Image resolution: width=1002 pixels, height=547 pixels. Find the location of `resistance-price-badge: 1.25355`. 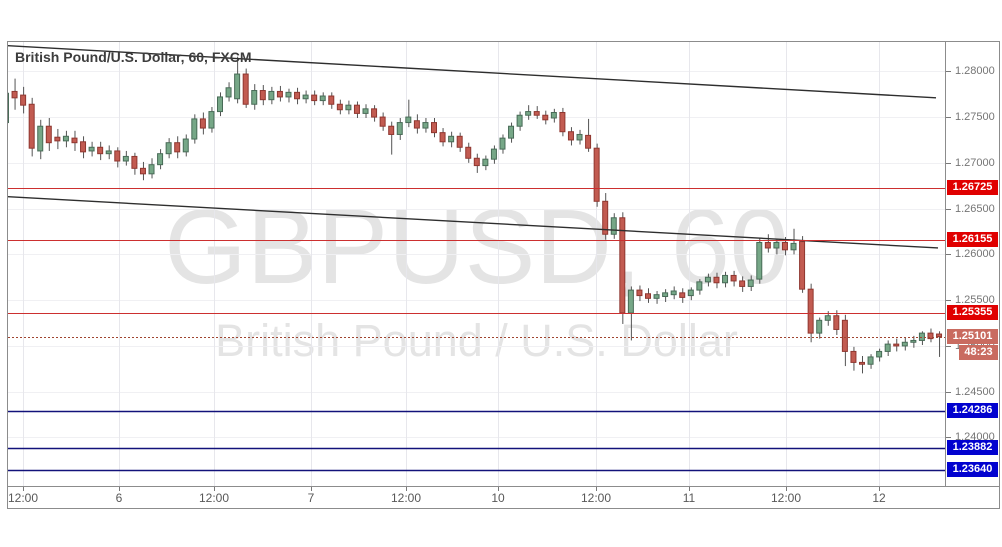

resistance-price-badge: 1.25355 is located at coordinates (972, 312).